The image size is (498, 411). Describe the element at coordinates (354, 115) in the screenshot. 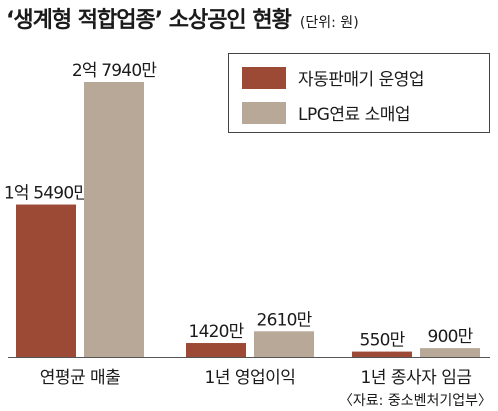

I see `legend-label-lpg: LPG연료 소매업` at that location.